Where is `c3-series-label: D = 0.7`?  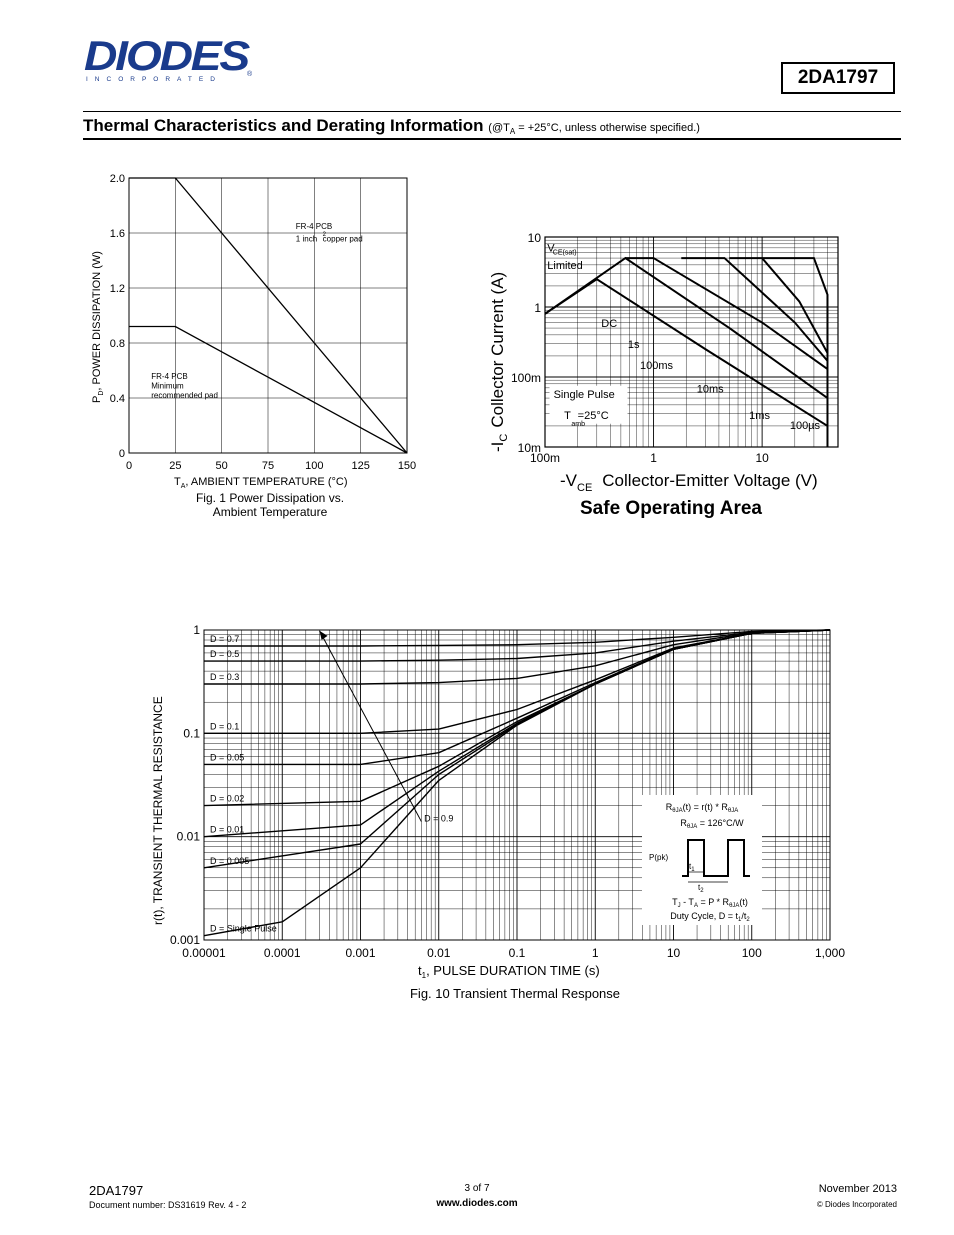 c3-series-label: D = 0.7 is located at coordinates (224, 639).